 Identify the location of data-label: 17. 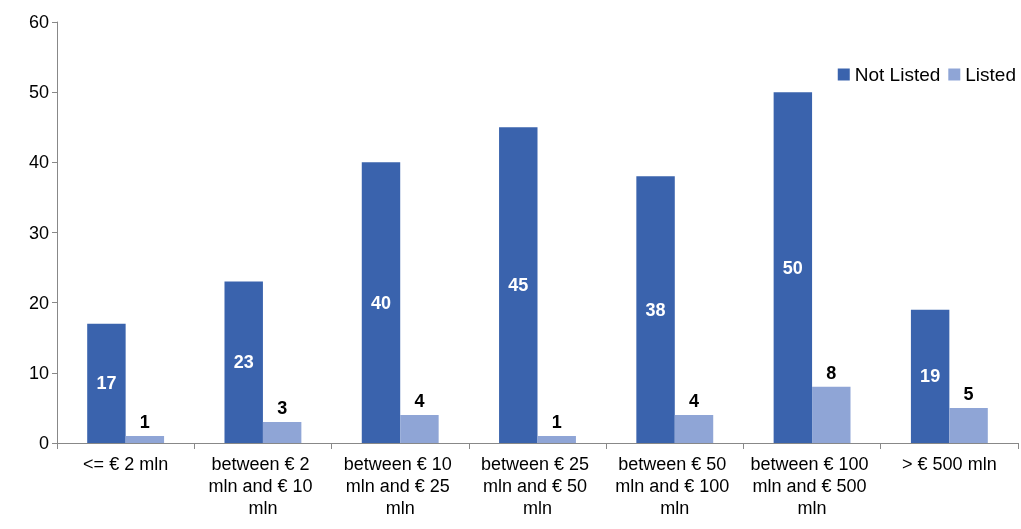
(106, 383).